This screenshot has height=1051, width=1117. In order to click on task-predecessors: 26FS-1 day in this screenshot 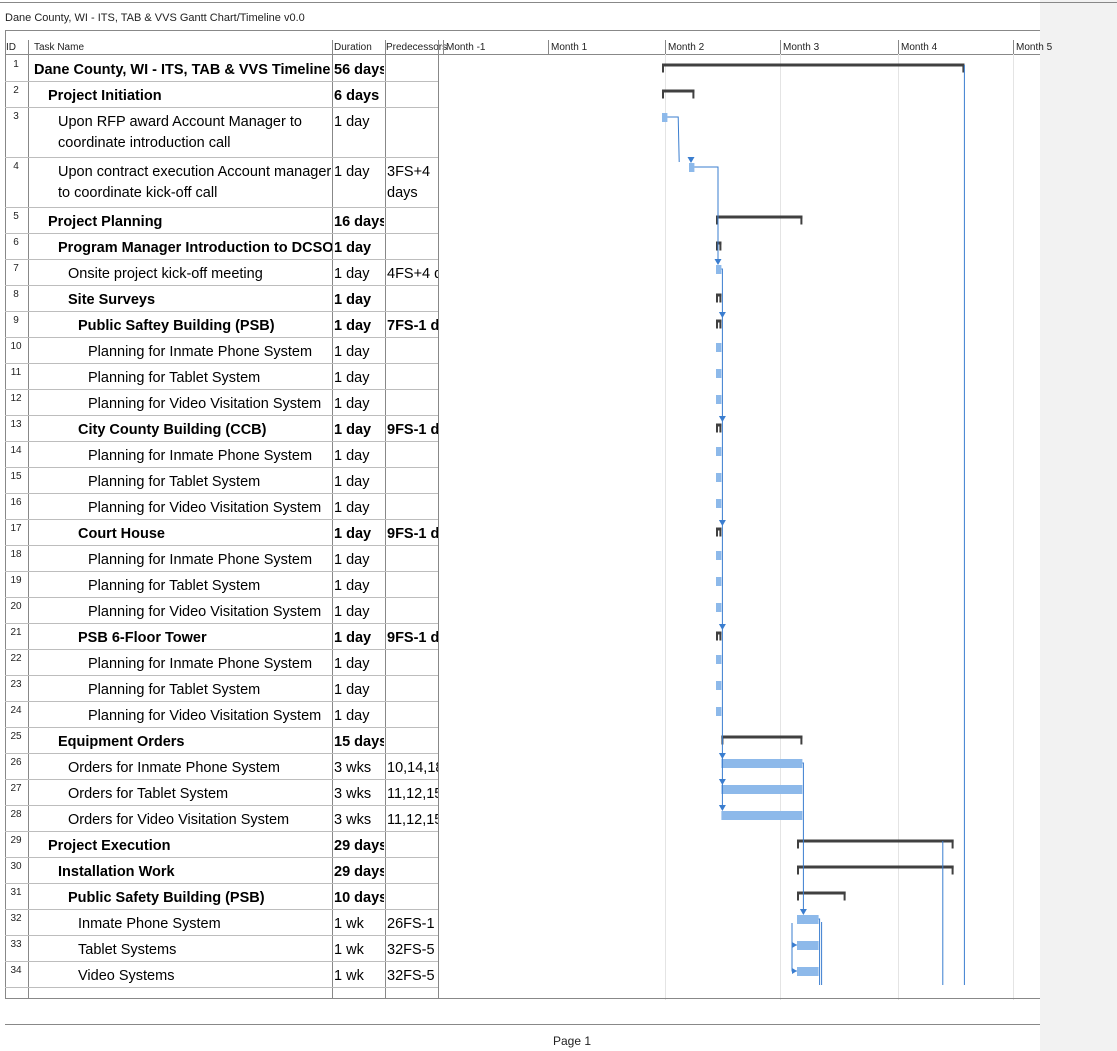, I will do `click(412, 924)`.